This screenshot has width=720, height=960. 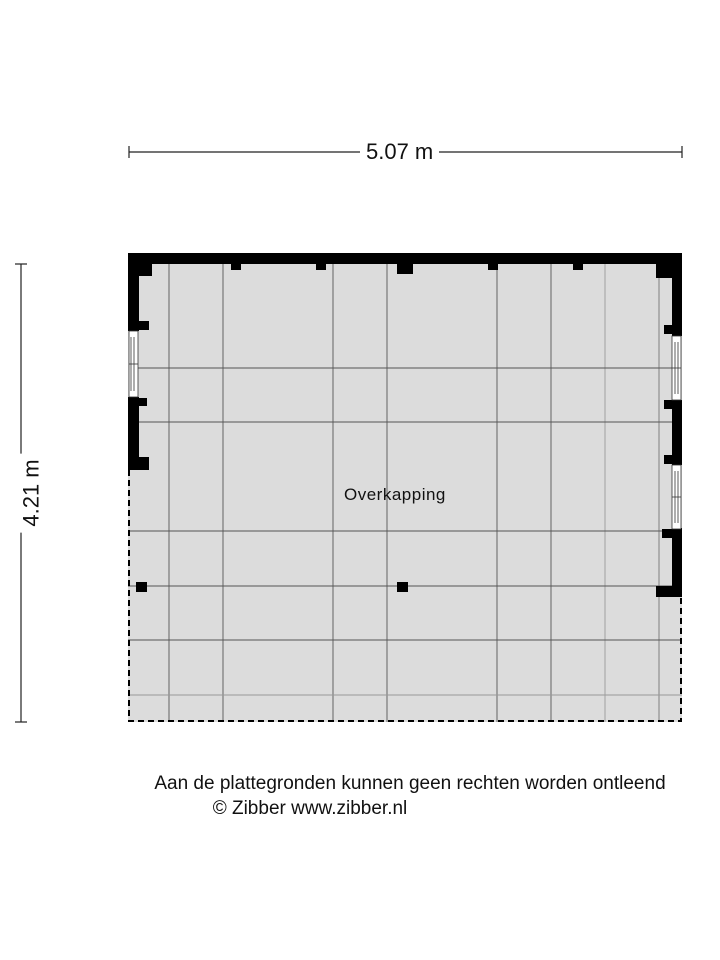 What do you see at coordinates (272, 587) in the screenshot?
I see `columns` at bounding box center [272, 587].